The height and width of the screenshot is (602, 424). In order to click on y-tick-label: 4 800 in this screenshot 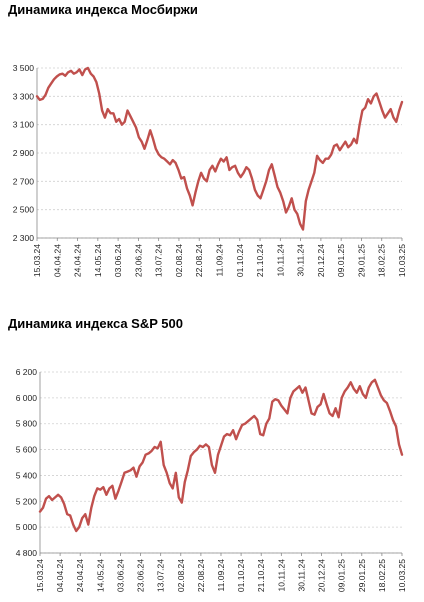, I will do `click(27, 553)`.